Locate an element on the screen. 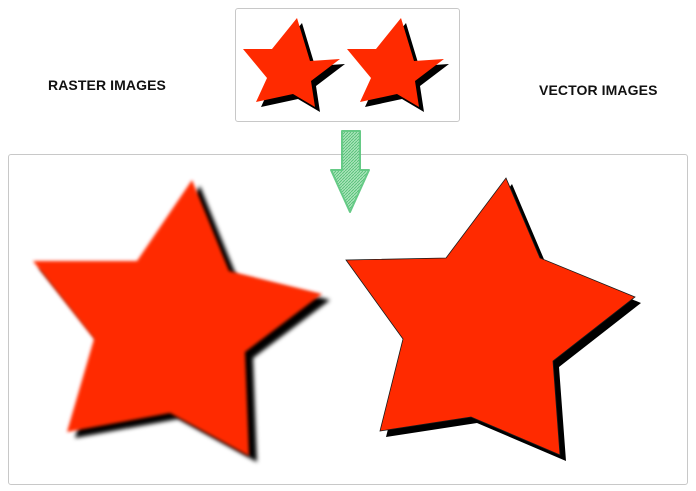 The width and height of the screenshot is (696, 491). raster-images-label: RASTER IMAGES is located at coordinates (107, 85).